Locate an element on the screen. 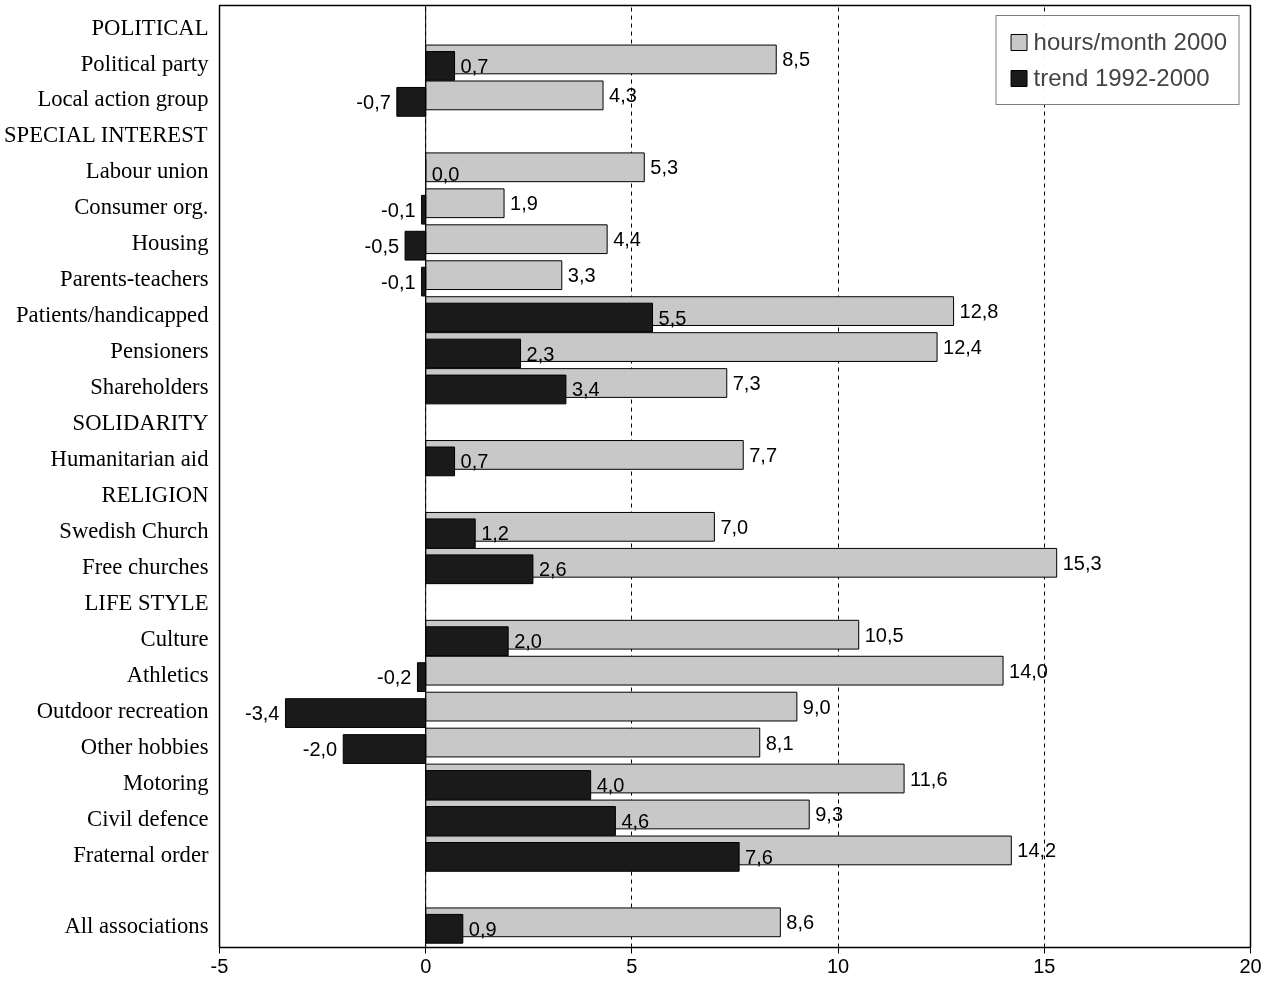  y-tick-label: LIFE STYLE is located at coordinates (146, 602).